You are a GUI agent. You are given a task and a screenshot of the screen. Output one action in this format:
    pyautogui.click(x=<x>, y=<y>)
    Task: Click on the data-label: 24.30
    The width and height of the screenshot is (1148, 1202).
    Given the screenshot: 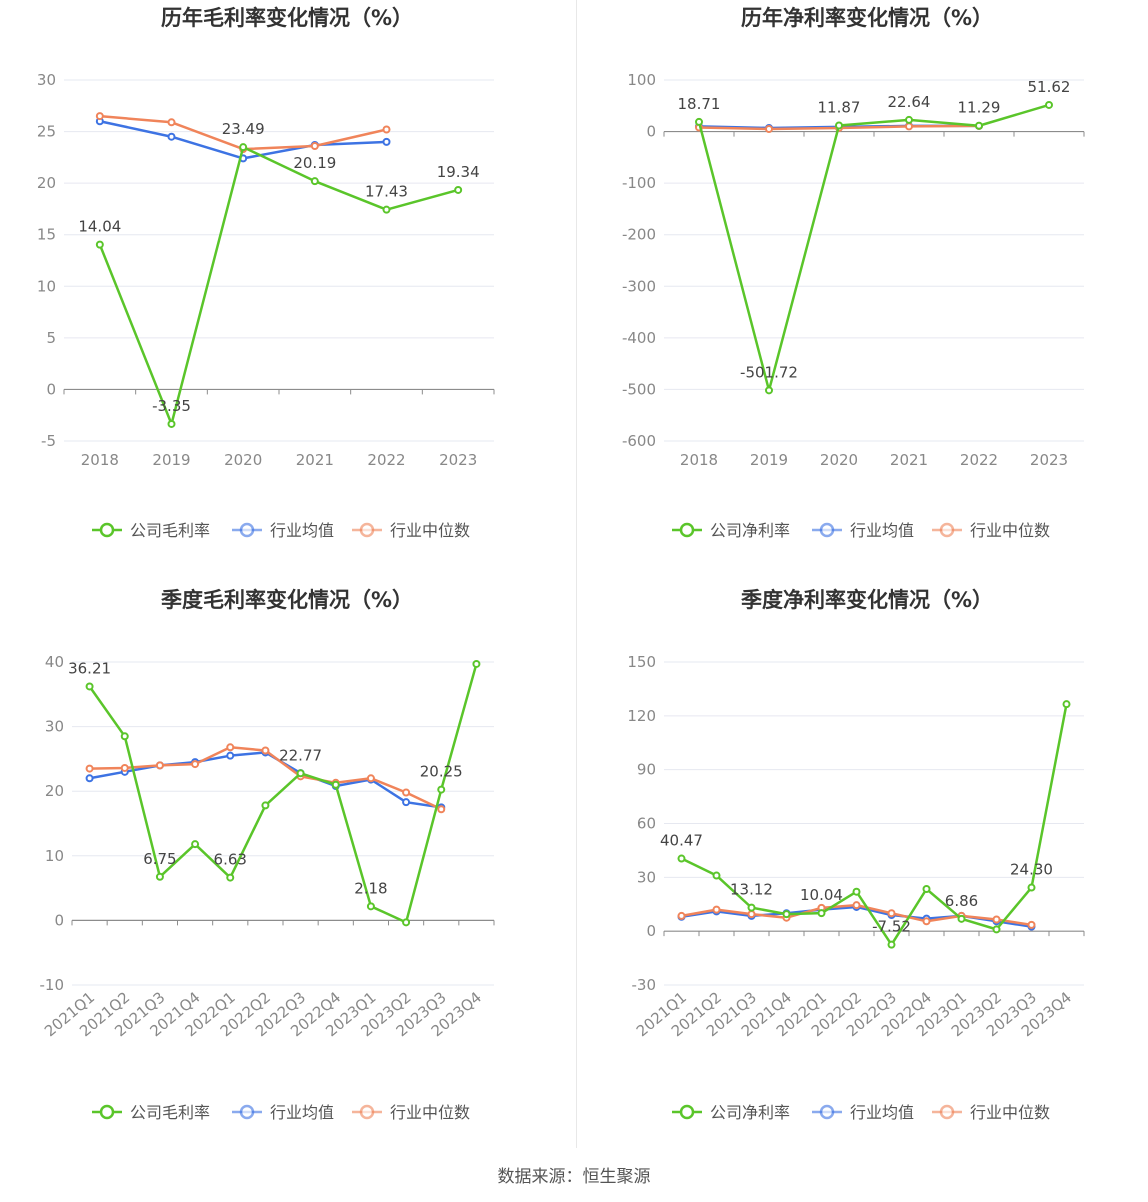 What is the action you would take?
    pyautogui.click(x=1031, y=870)
    